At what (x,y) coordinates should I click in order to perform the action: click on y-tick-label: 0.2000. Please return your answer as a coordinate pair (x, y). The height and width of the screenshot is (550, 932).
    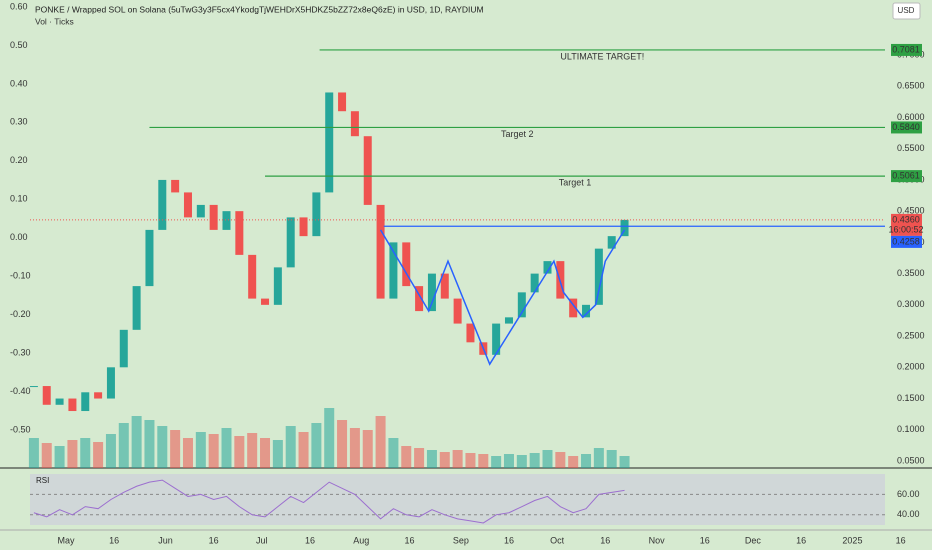
    Looking at the image, I should click on (911, 367).